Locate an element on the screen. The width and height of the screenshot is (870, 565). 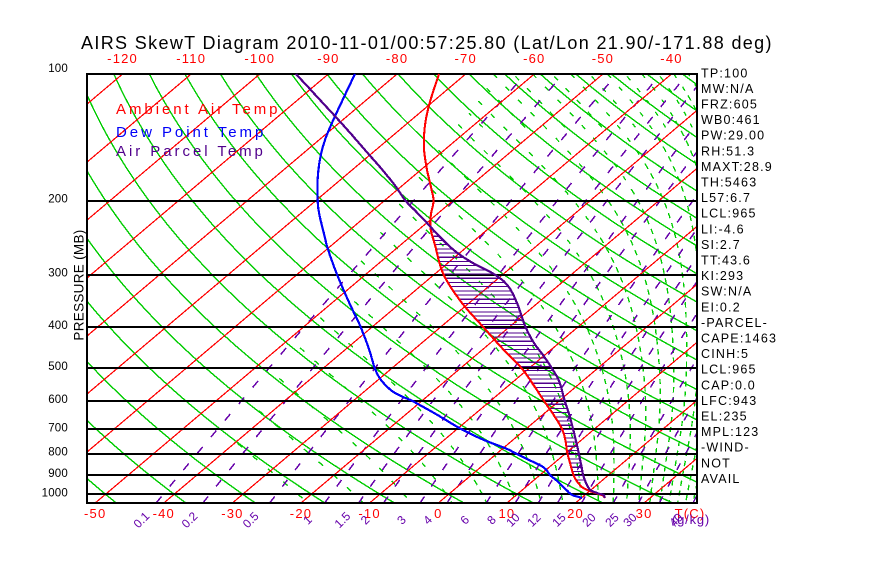
svg-text: -90 is located at coordinates (328, 58).